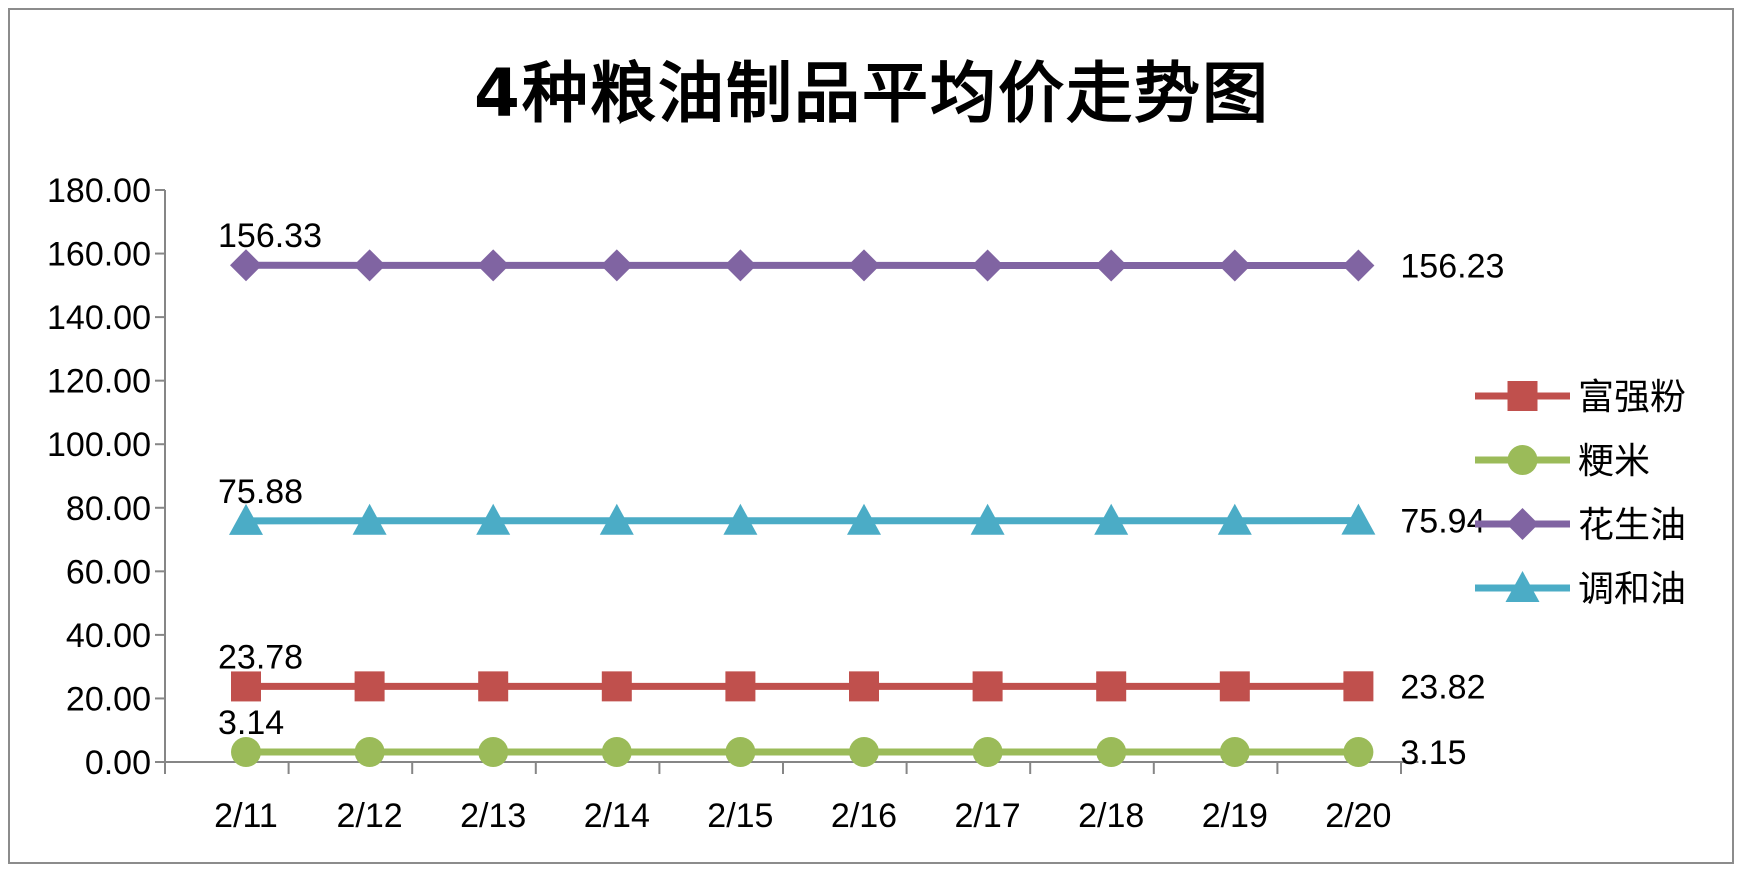 This screenshot has height=872, width=1744. Describe the element at coordinates (1433, 753) in the screenshot. I see `data-label-end: 3.15` at that location.